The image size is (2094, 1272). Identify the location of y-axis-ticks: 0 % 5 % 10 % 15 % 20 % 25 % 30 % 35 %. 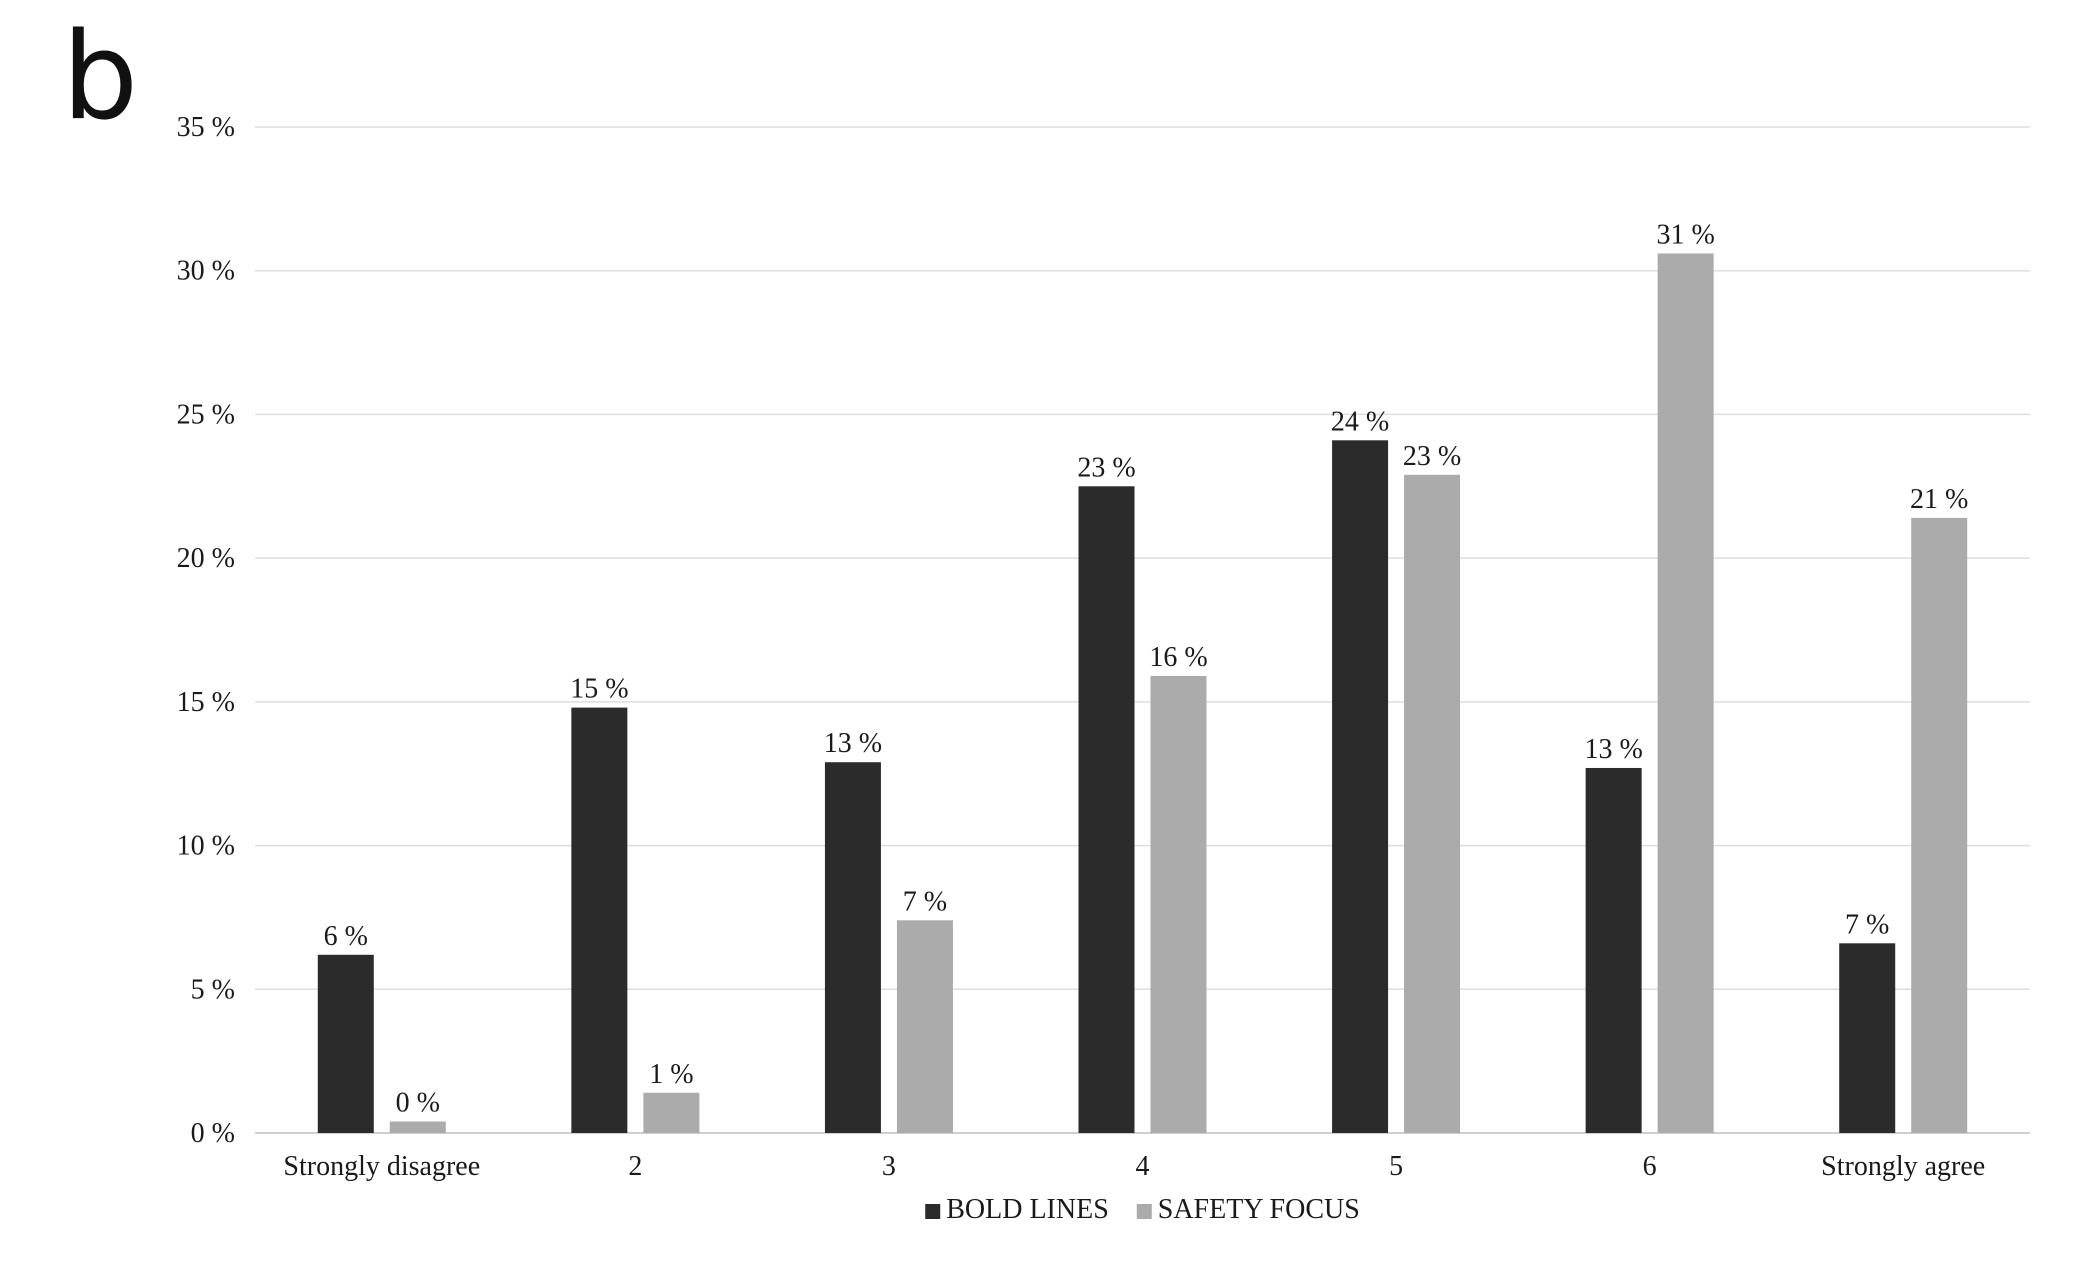
(206, 630).